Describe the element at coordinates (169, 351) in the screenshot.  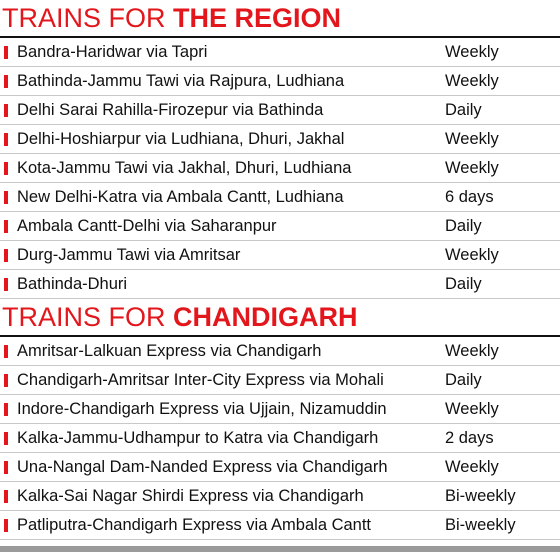
I see `route: Amritsar-Lalkuan Express via Chandigarh` at that location.